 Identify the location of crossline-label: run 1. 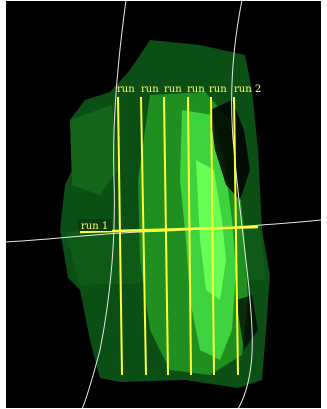
(94, 226).